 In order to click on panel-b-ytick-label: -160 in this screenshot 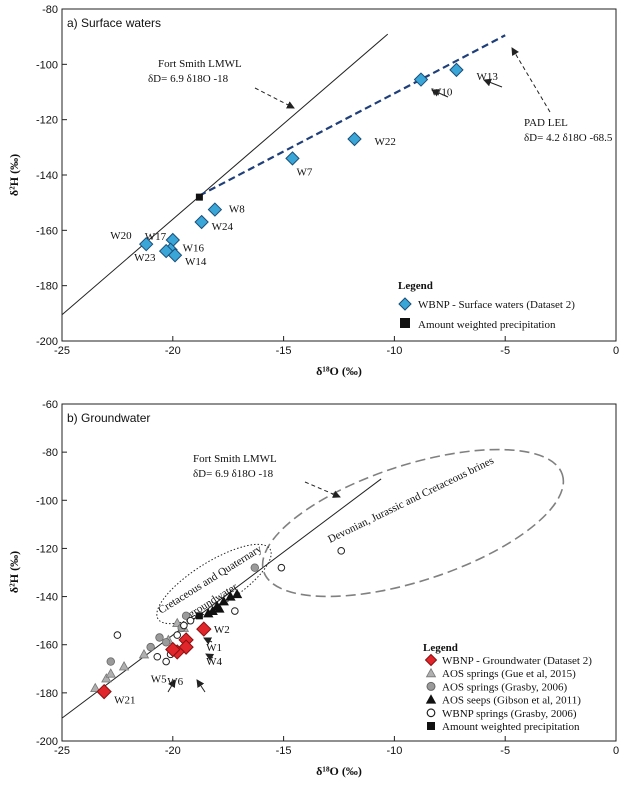, I will do `click(47, 646)`.